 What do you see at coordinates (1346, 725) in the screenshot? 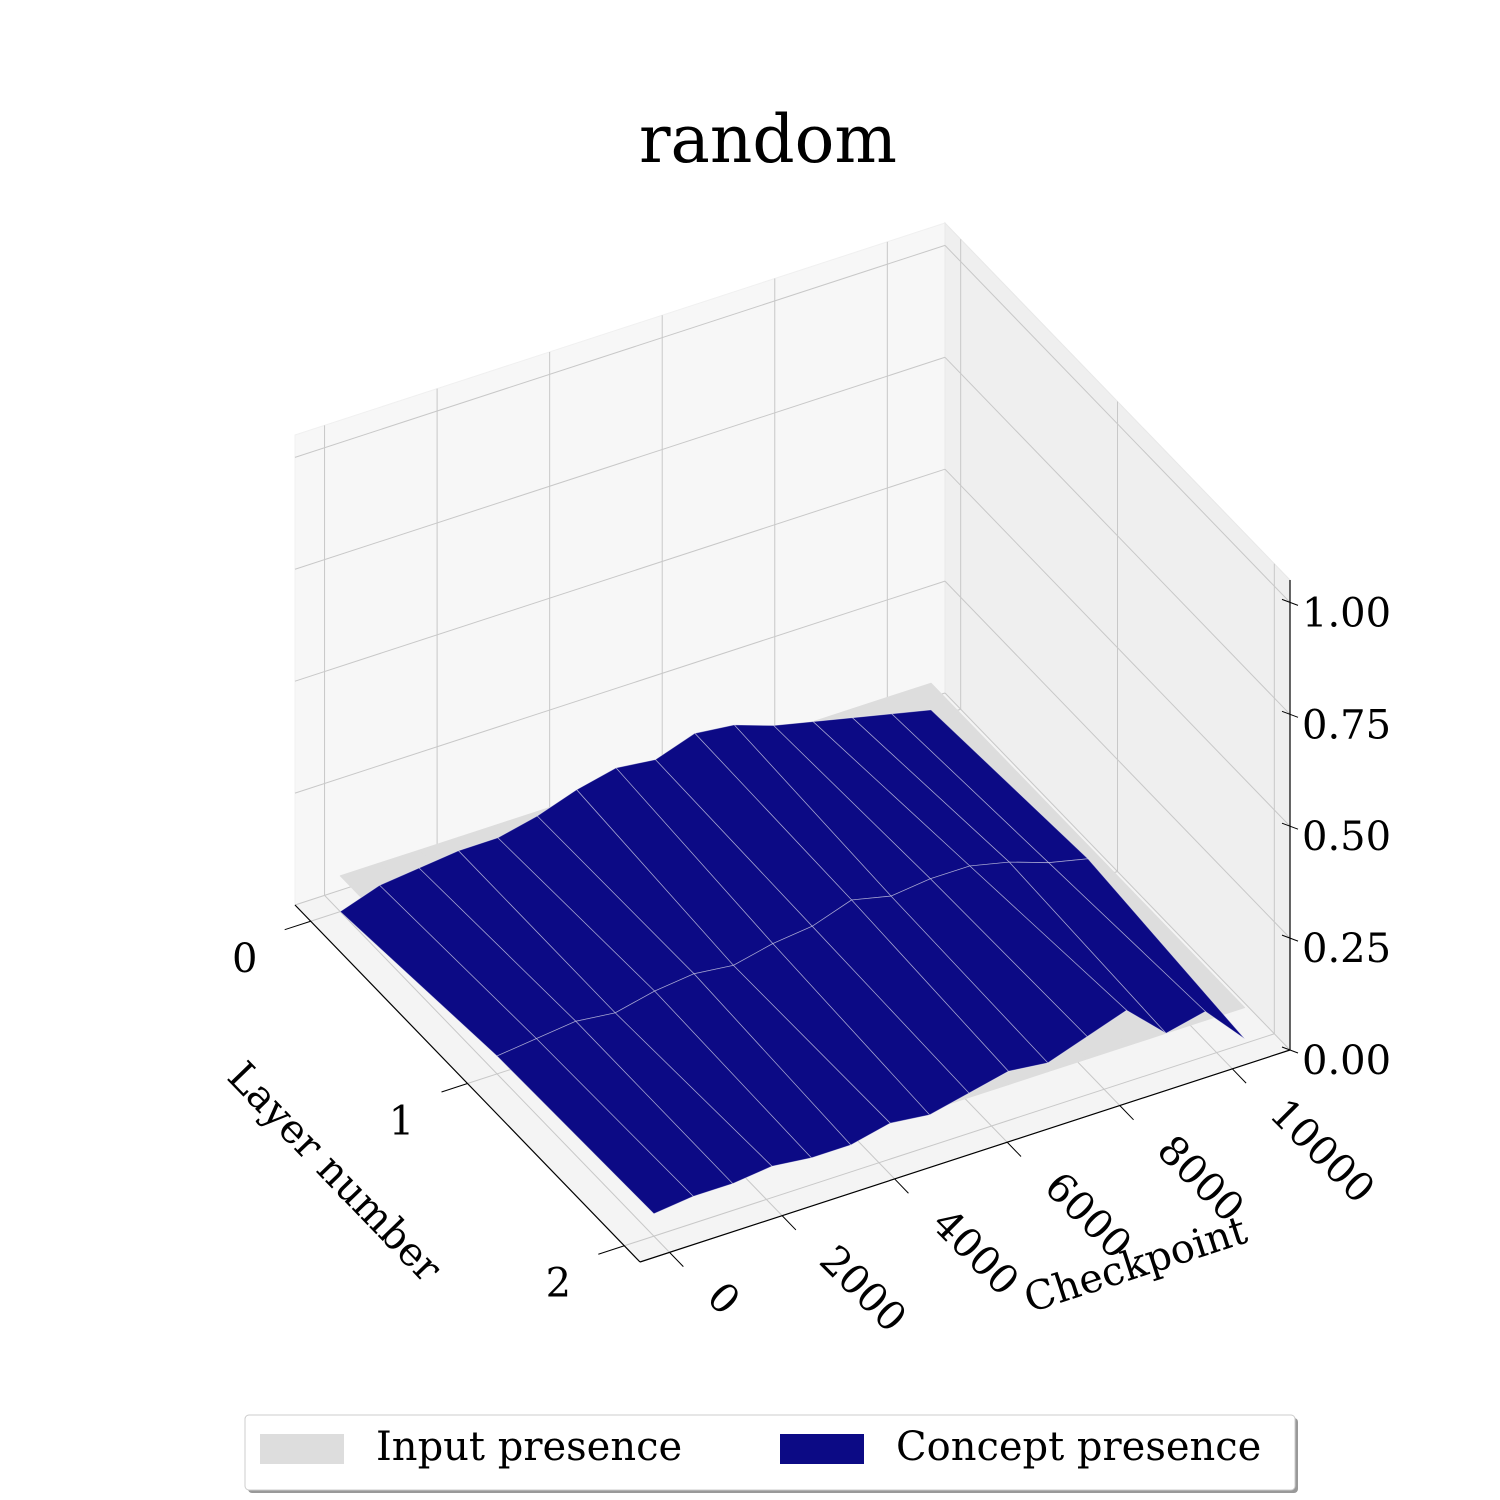
I see `z-tick-label: 0.75` at bounding box center [1346, 725].